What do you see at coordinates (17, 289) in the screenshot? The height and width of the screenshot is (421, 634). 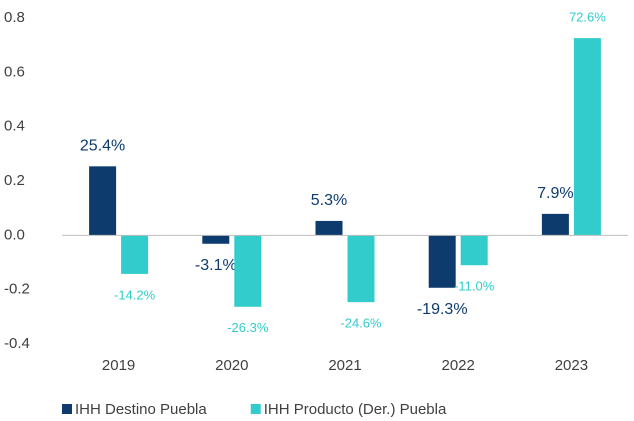 I see `y-tick-label: -0.2` at bounding box center [17, 289].